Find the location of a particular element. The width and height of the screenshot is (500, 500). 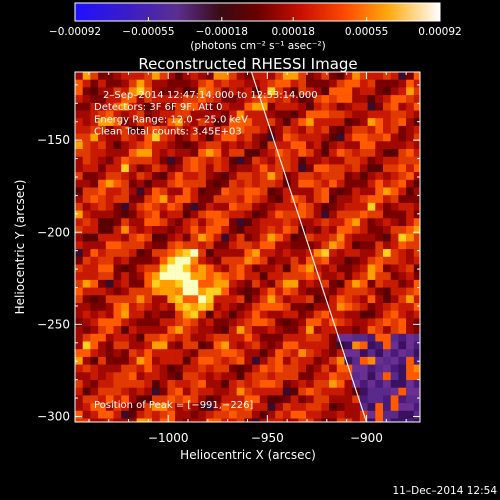

colorbar-tick-label: −0.00055 is located at coordinates (148, 32).